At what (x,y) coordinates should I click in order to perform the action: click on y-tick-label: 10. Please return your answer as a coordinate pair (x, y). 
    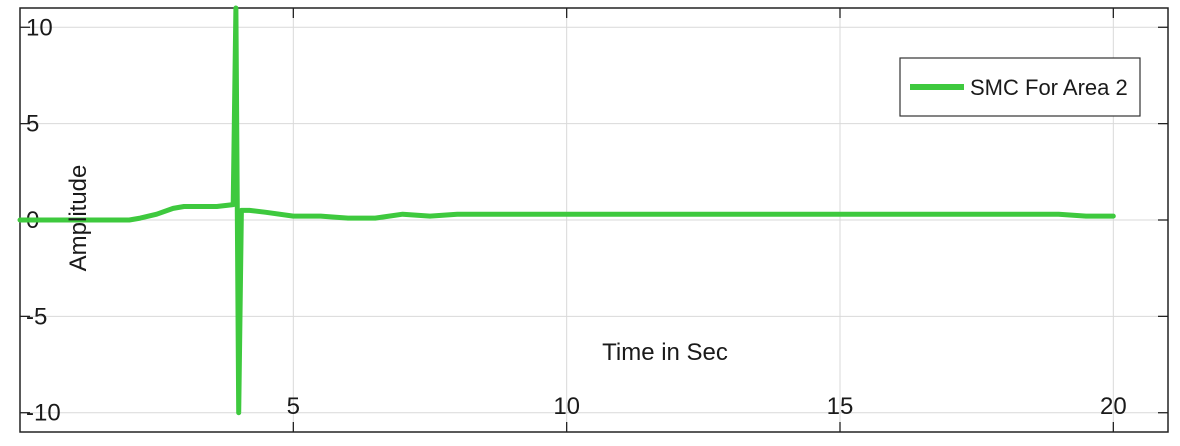
    Looking at the image, I should click on (39, 27).